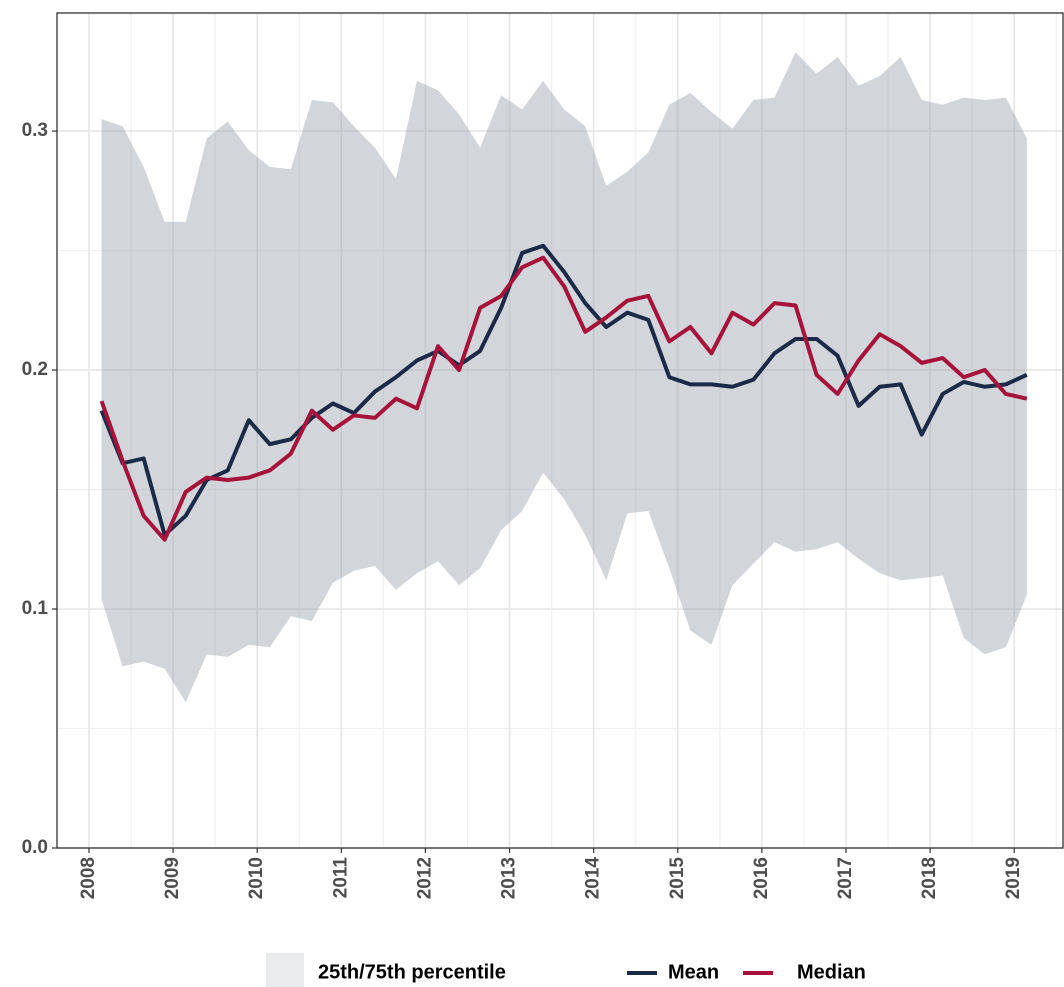 The image size is (1064, 987). I want to click on legend-label: Median, so click(831, 972).